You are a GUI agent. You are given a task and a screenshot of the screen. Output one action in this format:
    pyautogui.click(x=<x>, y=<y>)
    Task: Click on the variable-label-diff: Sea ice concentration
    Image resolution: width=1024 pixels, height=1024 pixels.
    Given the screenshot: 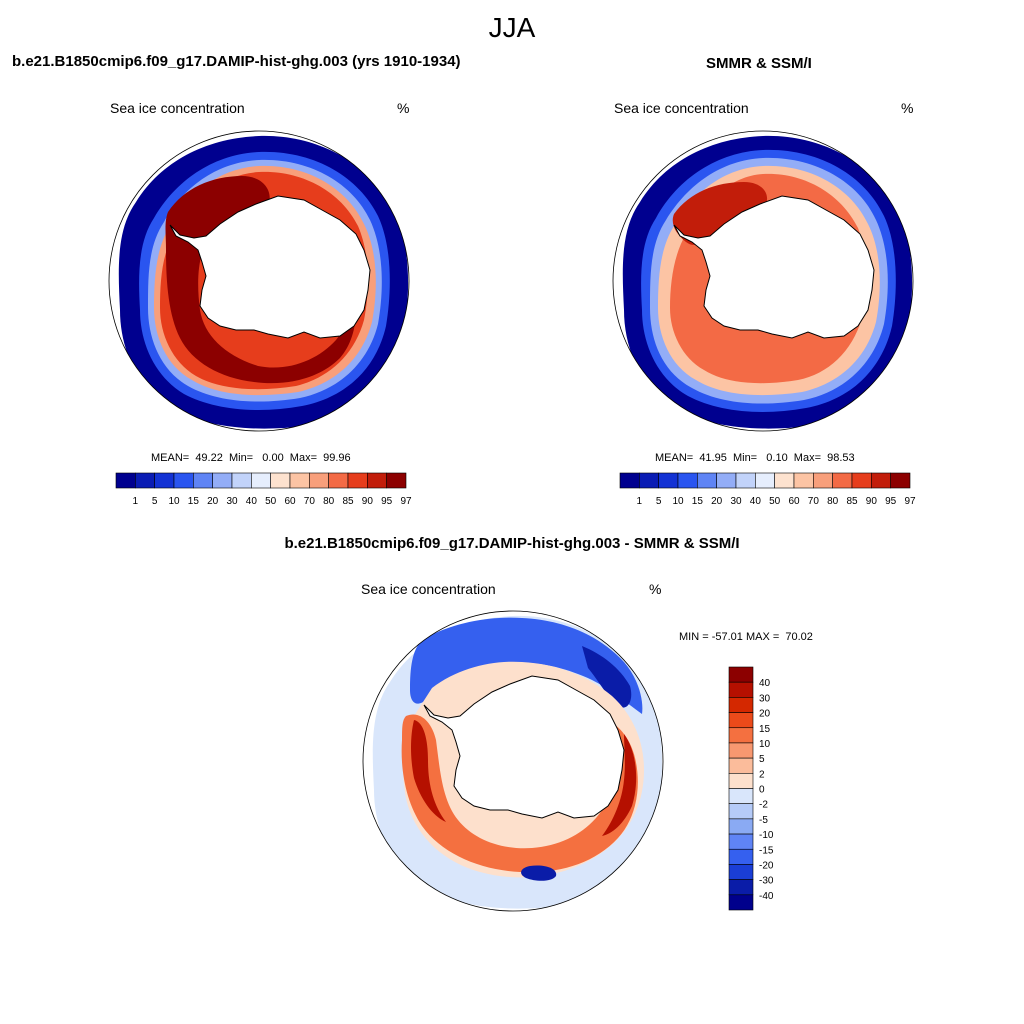 What is the action you would take?
    pyautogui.click(x=428, y=589)
    